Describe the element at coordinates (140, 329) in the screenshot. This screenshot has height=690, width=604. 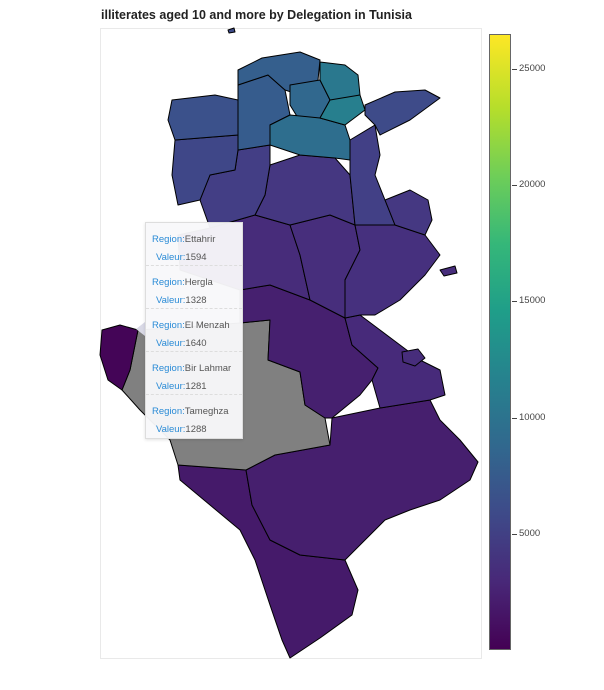
I see `tooltip-pointer` at that location.